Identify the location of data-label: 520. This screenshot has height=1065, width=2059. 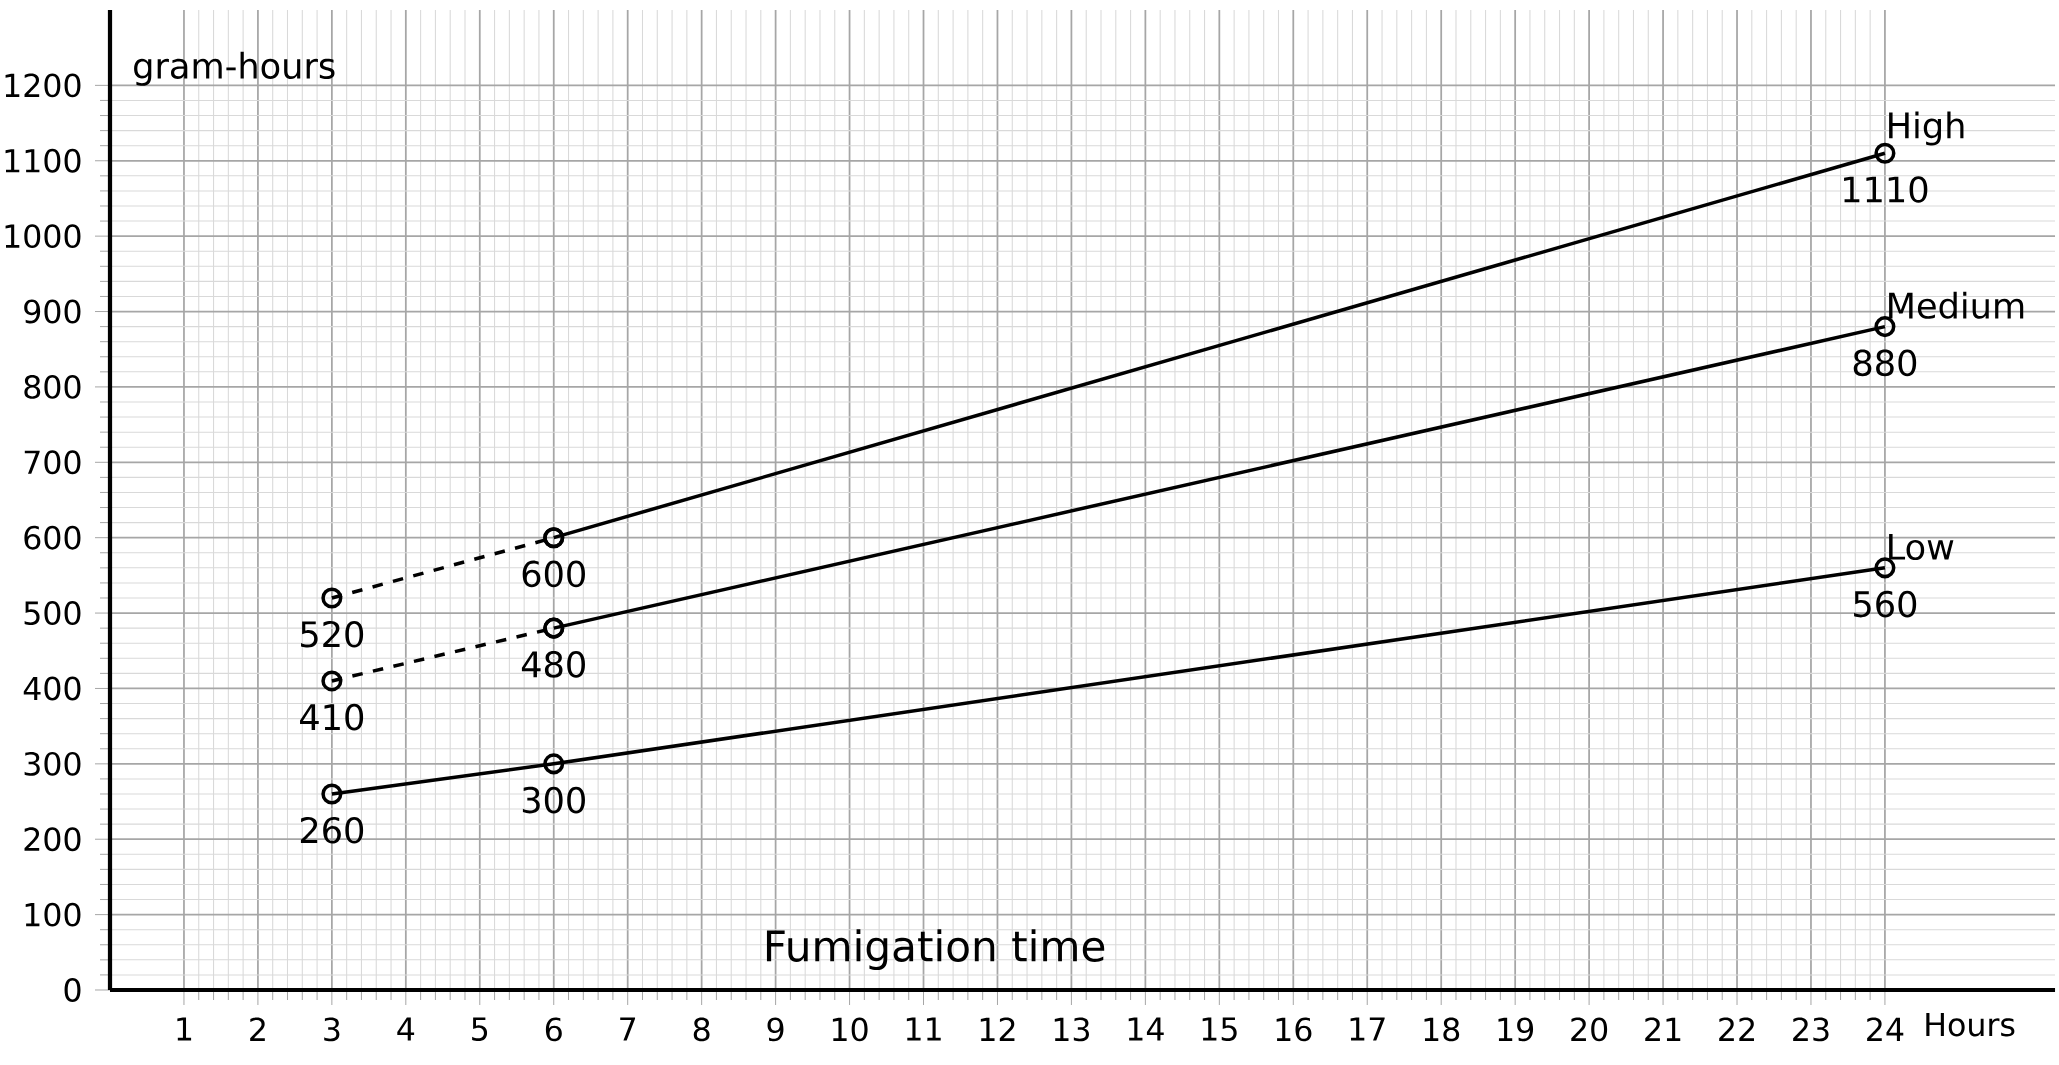
(332, 634).